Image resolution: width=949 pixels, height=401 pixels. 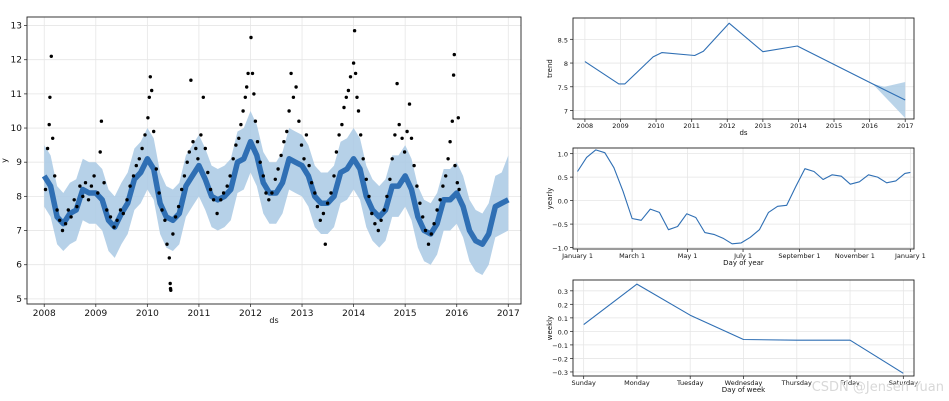 I want to click on x-tick-label: 2017, so click(x=905, y=126).